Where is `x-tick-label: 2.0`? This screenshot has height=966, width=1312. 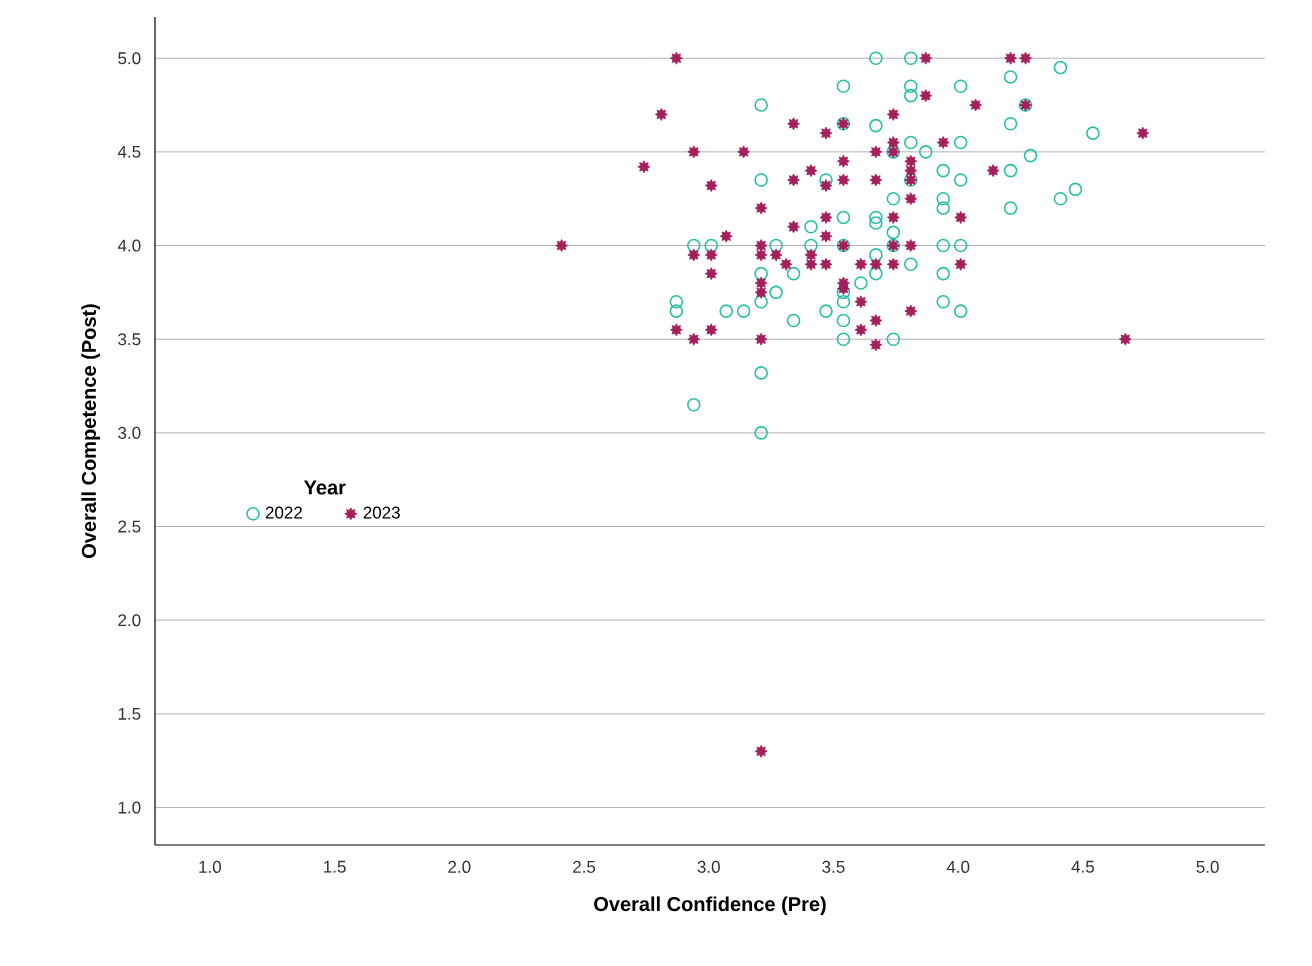
x-tick-label: 2.0 is located at coordinates (459, 866).